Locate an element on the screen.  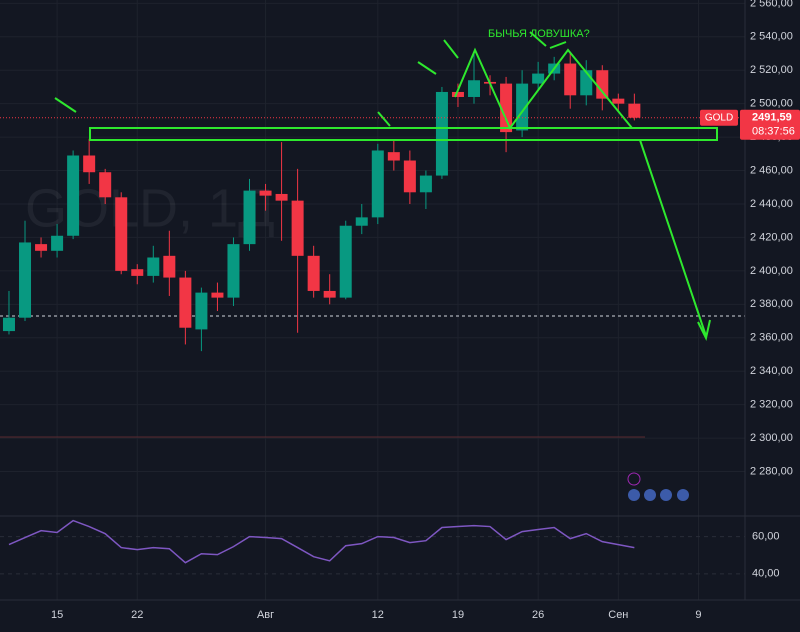
annotation: БЫЧЬЯ ЛОВУШКА? is located at coordinates (539, 34).